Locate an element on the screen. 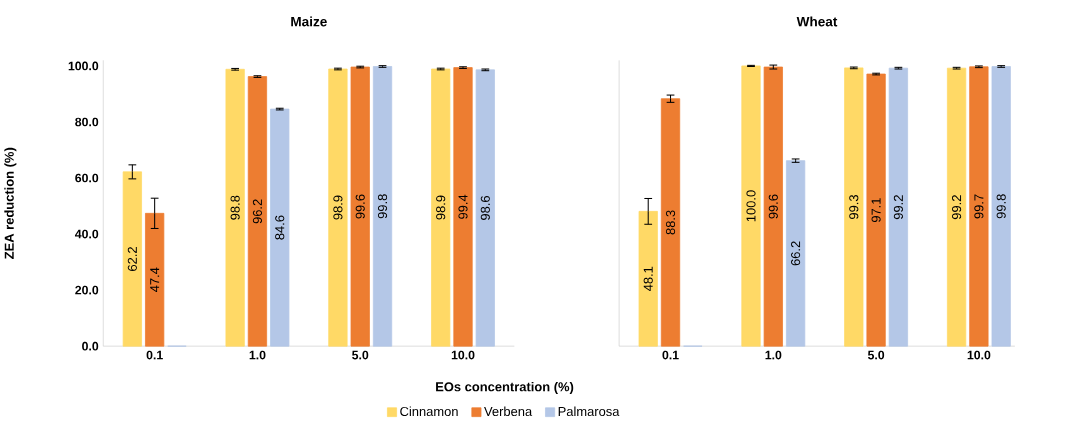 The width and height of the screenshot is (1071, 432). data-label: 99.3 is located at coordinates (854, 206).